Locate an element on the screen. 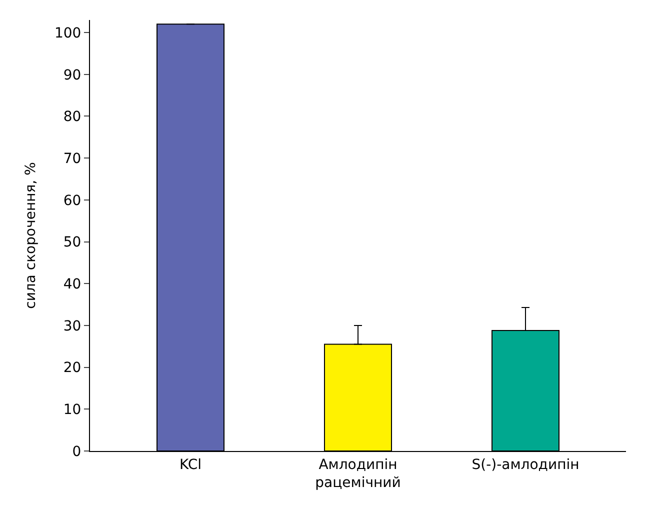 The width and height of the screenshot is (666, 511). y-tick-label: 90 is located at coordinates (72, 75).